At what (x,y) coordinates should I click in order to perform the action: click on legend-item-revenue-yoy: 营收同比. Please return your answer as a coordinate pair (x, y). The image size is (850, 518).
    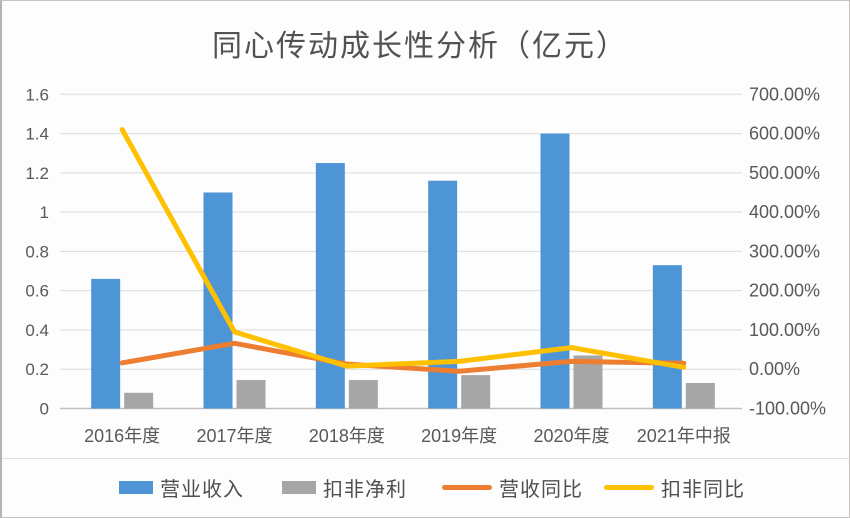
    Looking at the image, I should click on (512, 487).